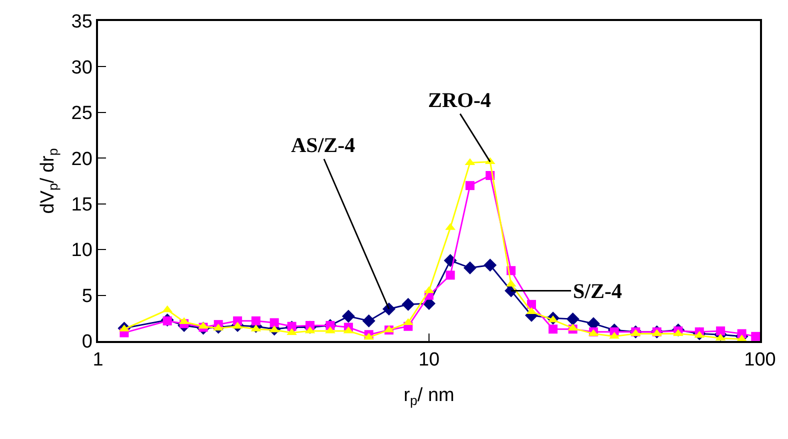  Describe the element at coordinates (598, 291) in the screenshot. I see `annotation: S/Z-4` at that location.